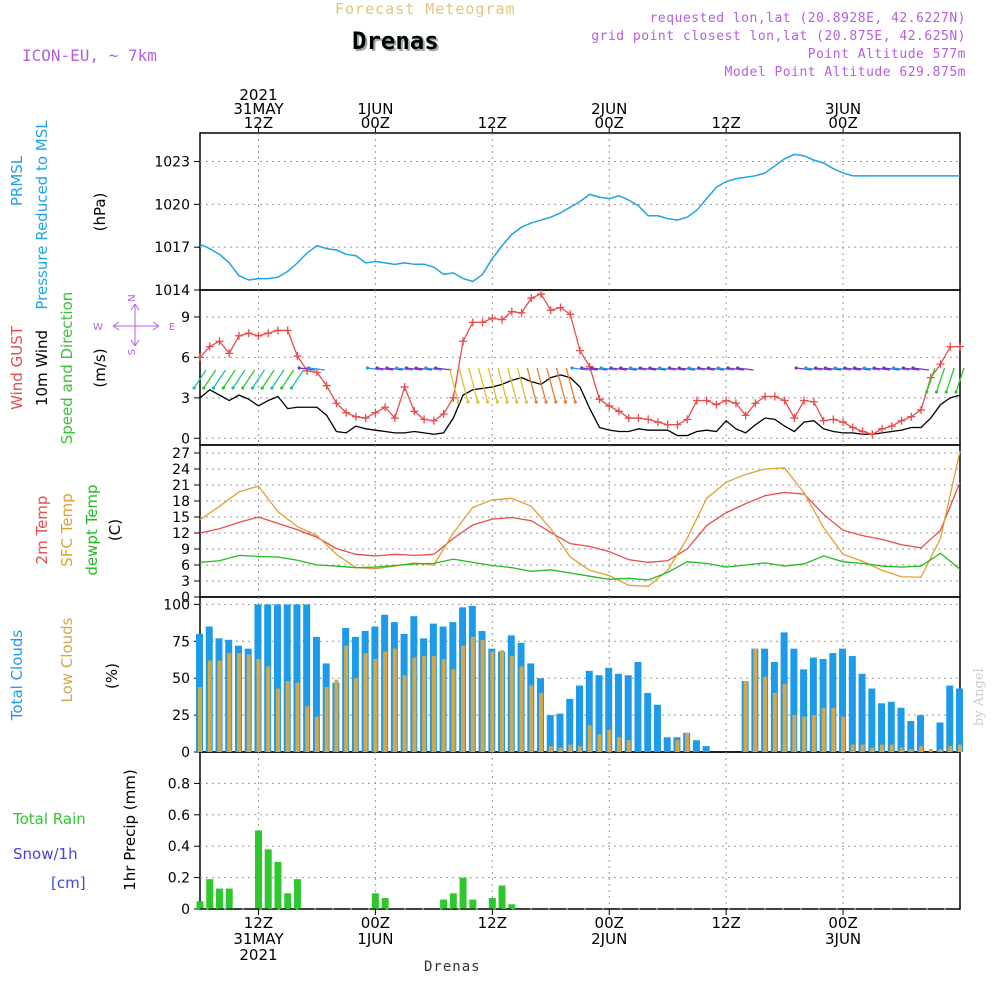 The image size is (1000, 1000). I want to click on time-label-top: 1JUN, so click(375, 109).